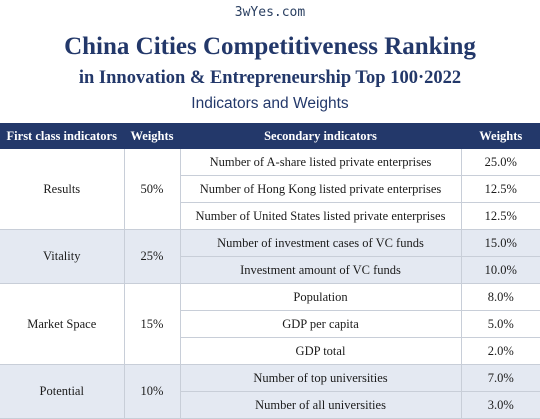 The image size is (540, 419). I want to click on secondary-indicator-cell: Investment amount of VC funds, so click(320, 270).